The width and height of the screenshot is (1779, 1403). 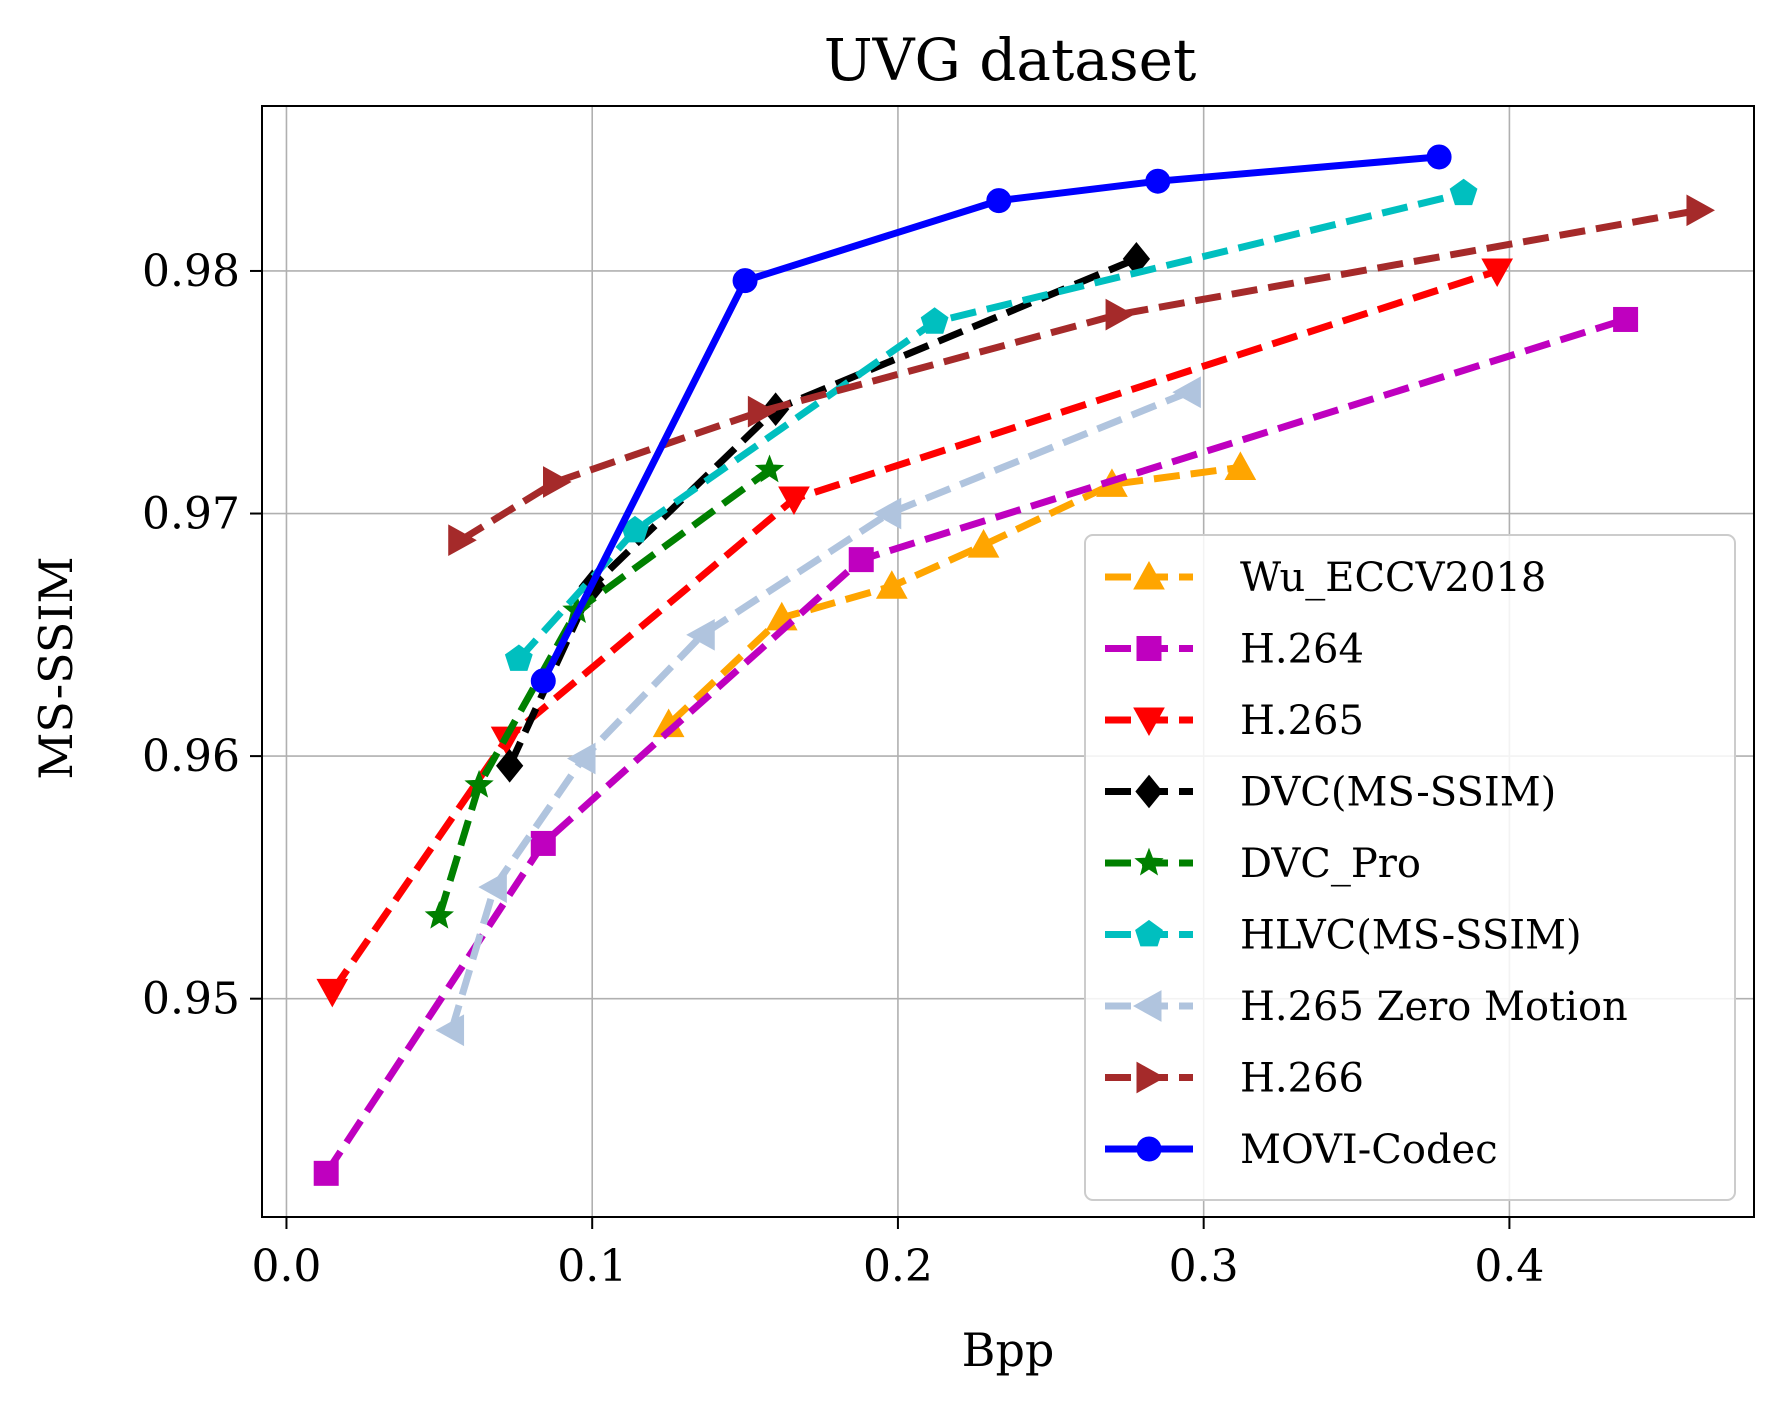 I want to click on x-tick-label: 0.3, so click(x=1204, y=1266).